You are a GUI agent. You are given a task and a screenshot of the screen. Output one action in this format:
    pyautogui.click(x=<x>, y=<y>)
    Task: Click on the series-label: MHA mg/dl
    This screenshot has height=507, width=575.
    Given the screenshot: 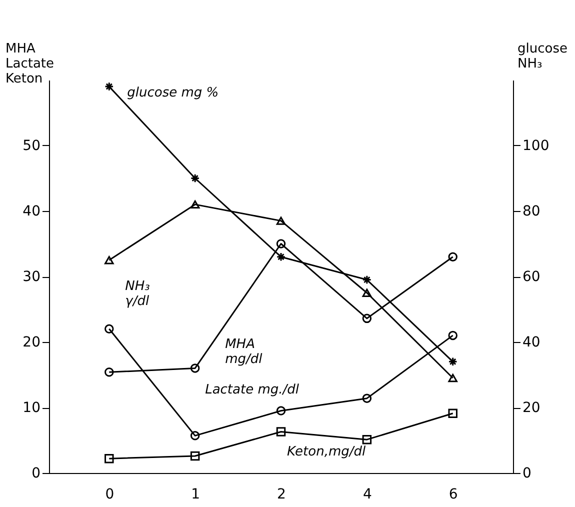 What is the action you would take?
    pyautogui.click(x=244, y=352)
    